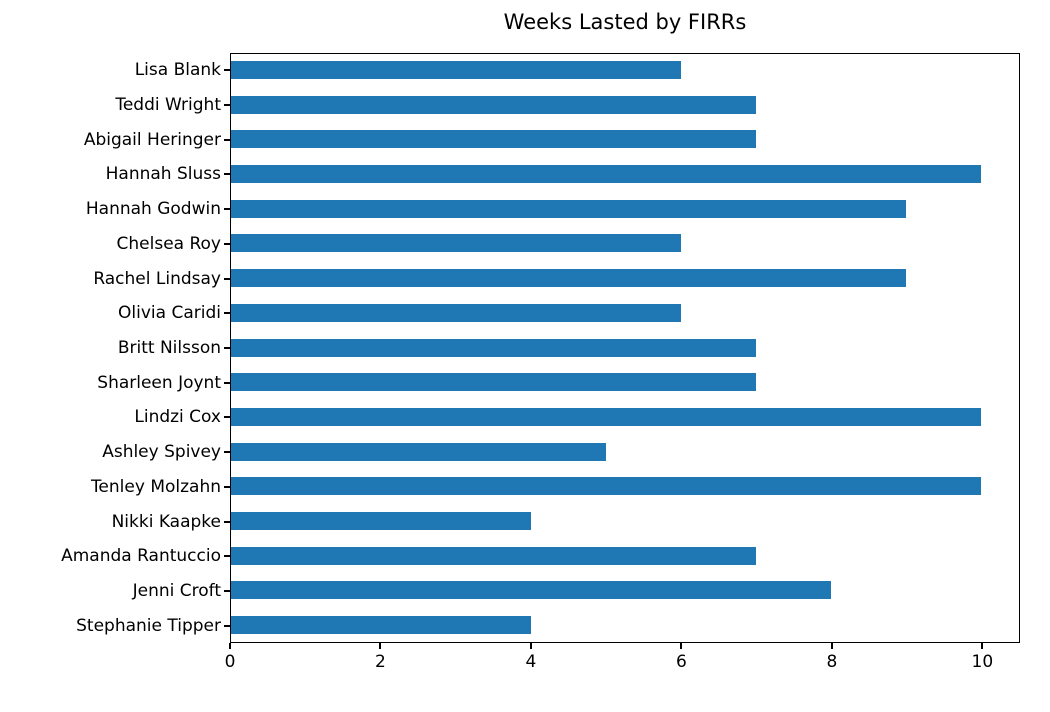  What do you see at coordinates (177, 70) in the screenshot?
I see `y-tick-label: Lisa Blank` at bounding box center [177, 70].